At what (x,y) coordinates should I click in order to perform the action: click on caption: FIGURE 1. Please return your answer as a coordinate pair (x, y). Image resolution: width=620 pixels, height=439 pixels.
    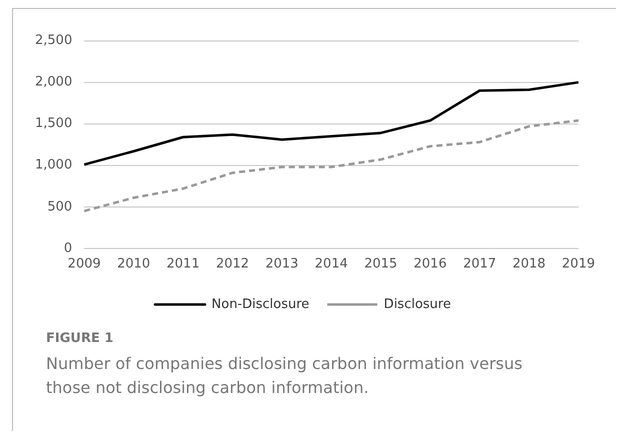
    Looking at the image, I should click on (80, 338).